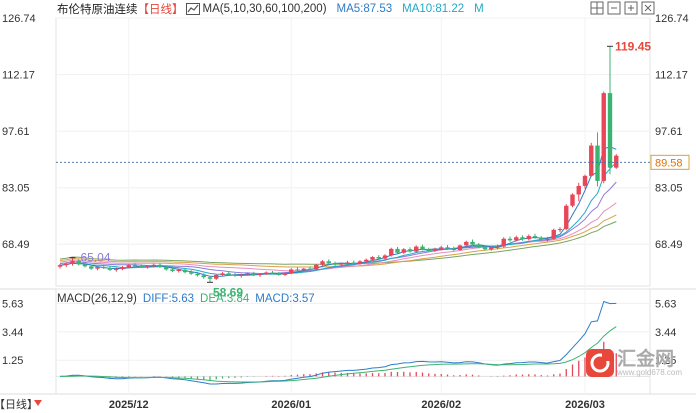 The height and width of the screenshot is (413, 696). Describe the element at coordinates (631, 8) in the screenshot. I see `zoom-in-icon` at that location.